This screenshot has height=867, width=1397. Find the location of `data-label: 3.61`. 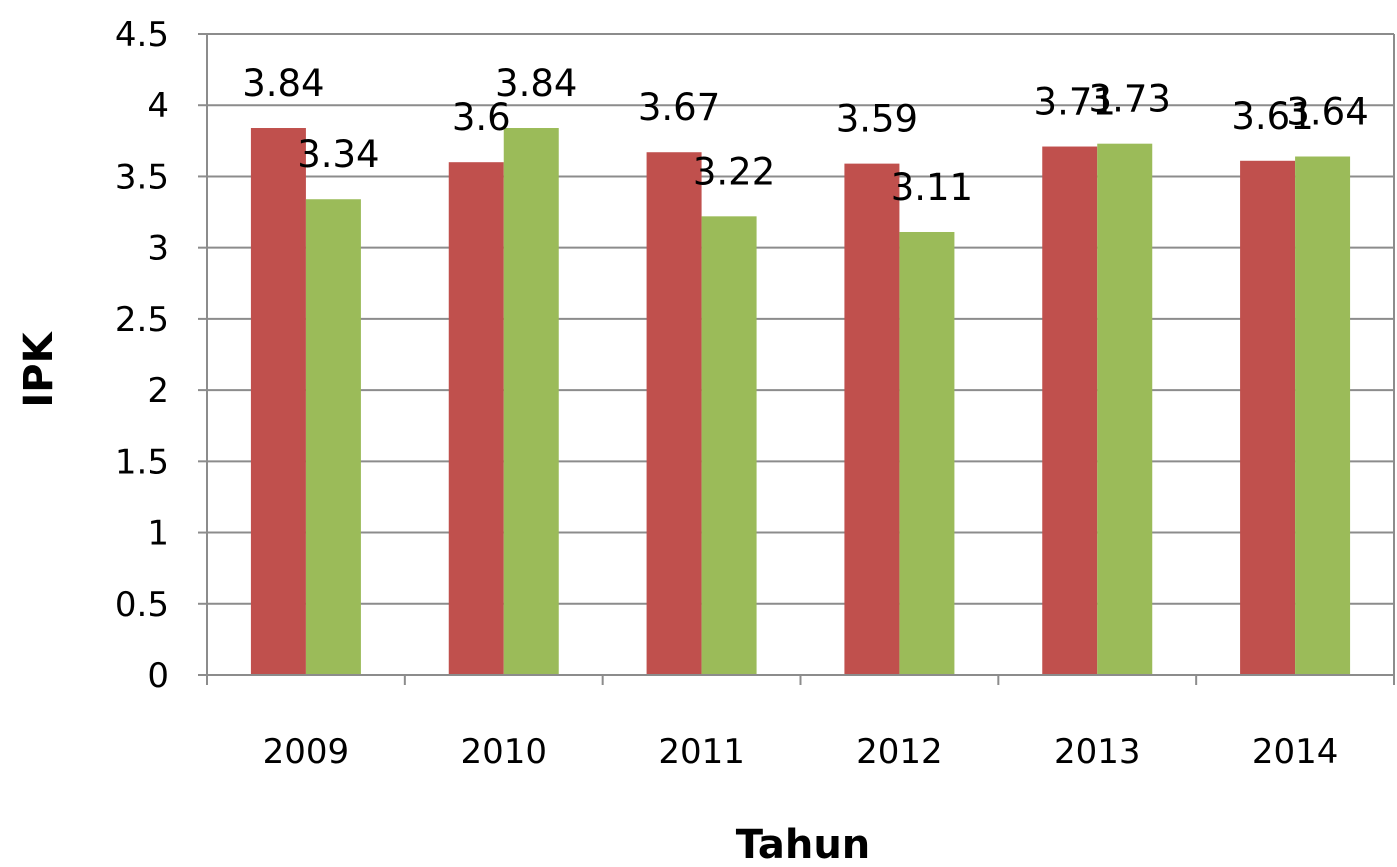

data-label: 3.61 is located at coordinates (1272, 116).